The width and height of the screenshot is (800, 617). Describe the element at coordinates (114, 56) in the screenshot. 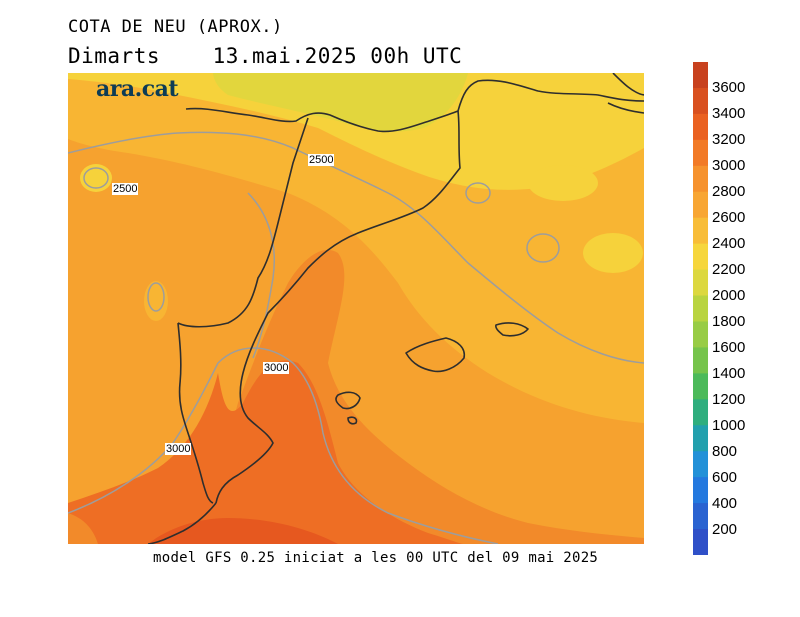

I see `forecast-day: Dimarts` at that location.